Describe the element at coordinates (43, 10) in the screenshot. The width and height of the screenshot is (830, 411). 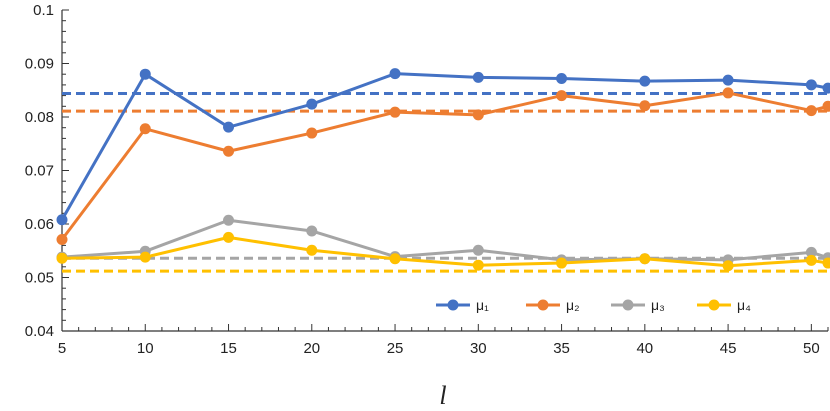
I see `y-tick-label: 0.1` at that location.